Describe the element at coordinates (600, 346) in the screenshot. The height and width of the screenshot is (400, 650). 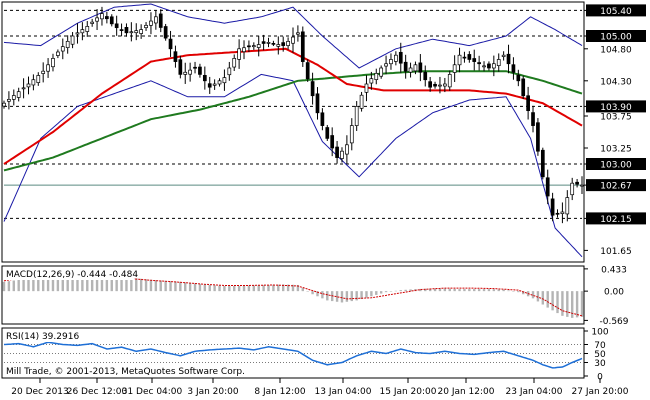
I see `rsi-tick-label-70: 70` at that location.